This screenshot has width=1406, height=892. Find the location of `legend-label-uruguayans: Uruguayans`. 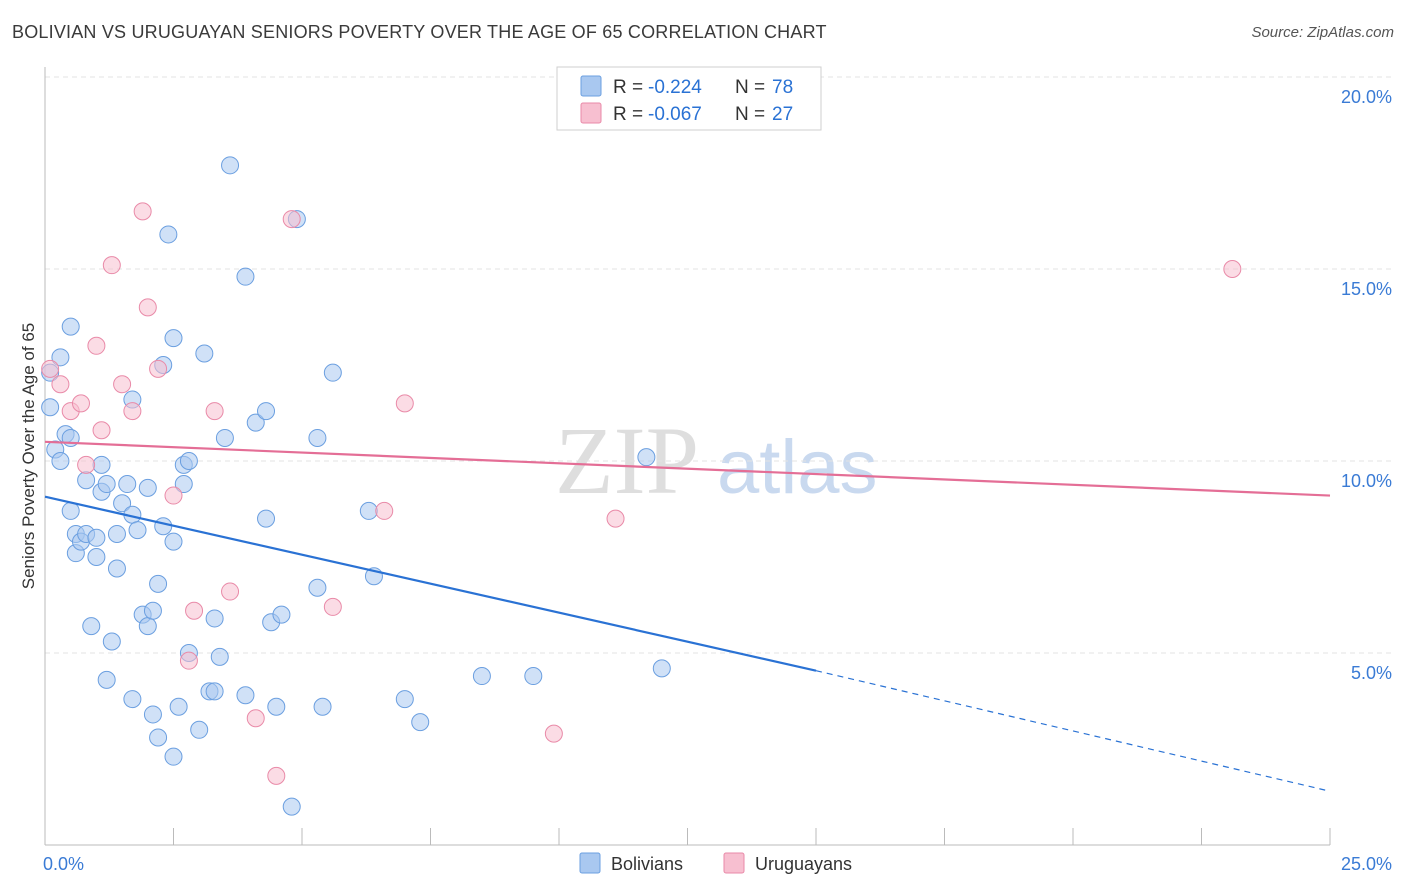

legend-label-uruguayans: Uruguayans is located at coordinates (803, 864).